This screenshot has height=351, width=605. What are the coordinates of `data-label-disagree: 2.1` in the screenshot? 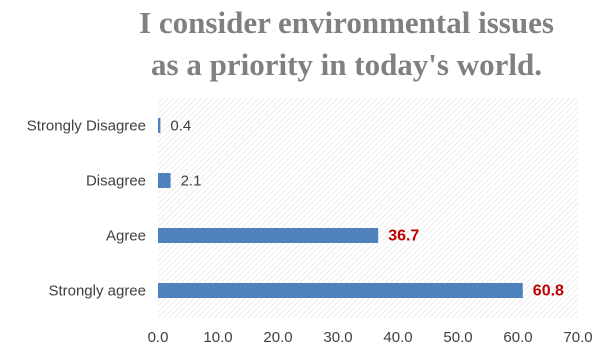 It's located at (191, 181).